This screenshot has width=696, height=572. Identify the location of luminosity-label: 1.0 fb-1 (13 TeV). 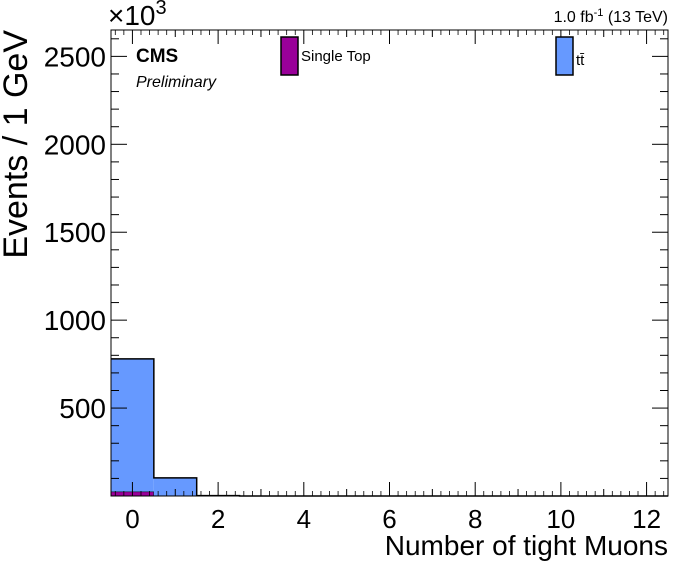
(611, 16).